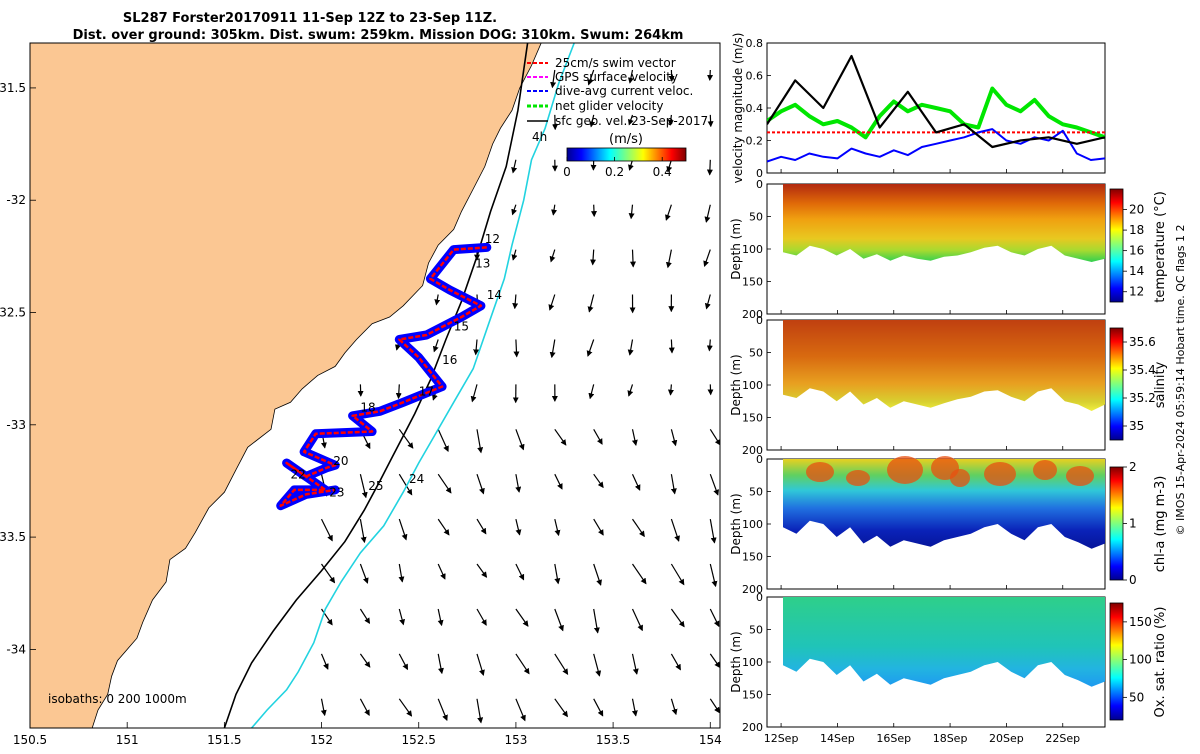 The width and height of the screenshot is (1200, 754). What do you see at coordinates (736, 248) in the screenshot?
I see `temperature-y-label: Depth (m)` at bounding box center [736, 248].